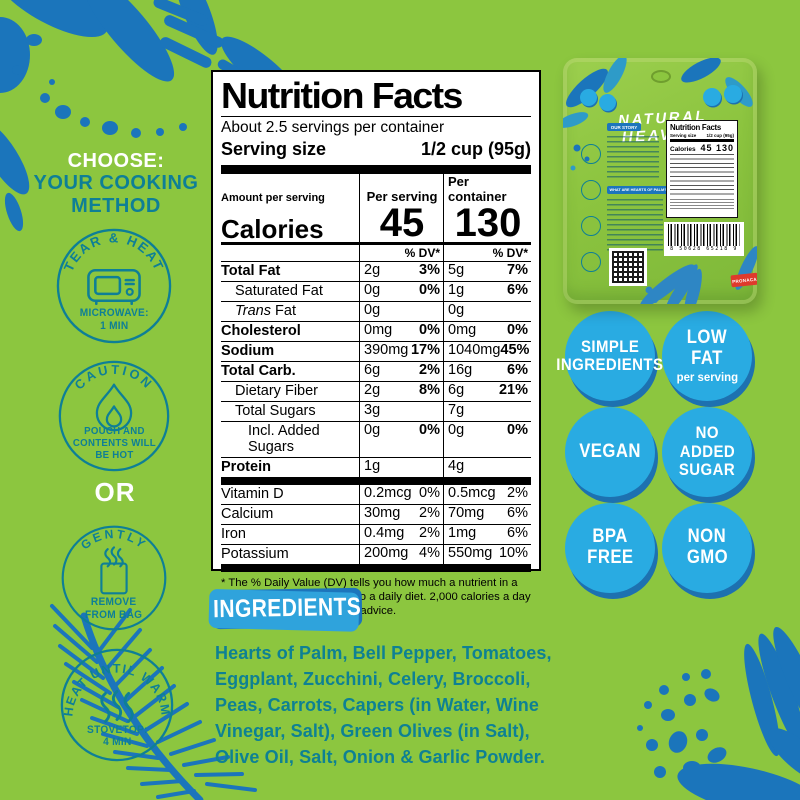 Image resolution: width=800 pixels, height=800 pixels. What do you see at coordinates (487, 514) in the screenshot?
I see `nutrient-values: 70mg 6%` at bounding box center [487, 514].